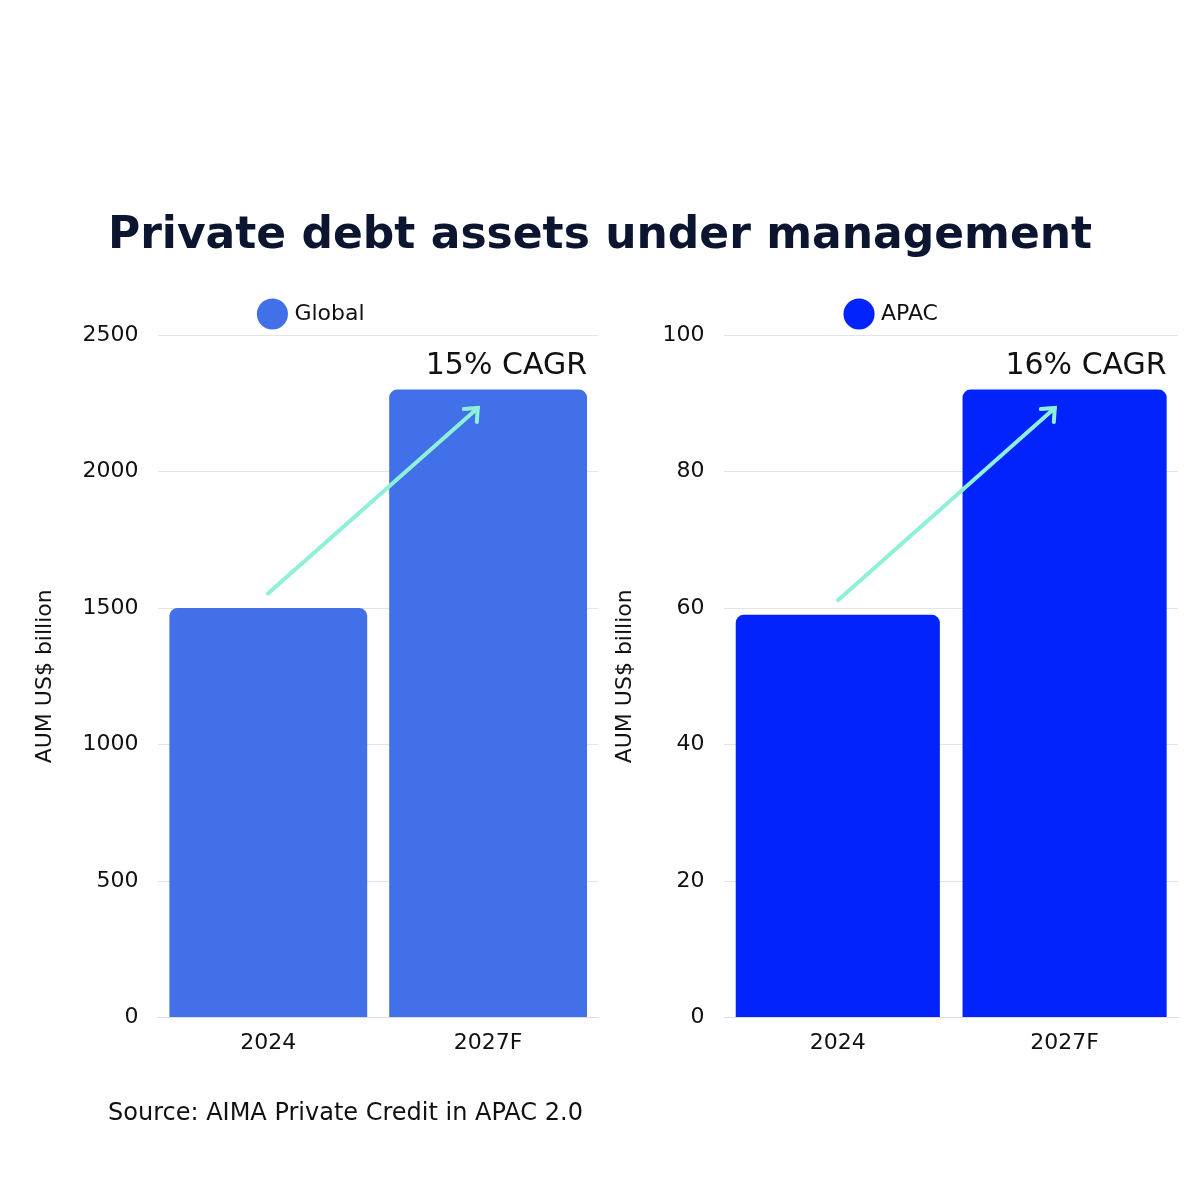 The image size is (1200, 1200). What do you see at coordinates (110, 470) in the screenshot?
I see `y-tick-label: 2000` at bounding box center [110, 470].